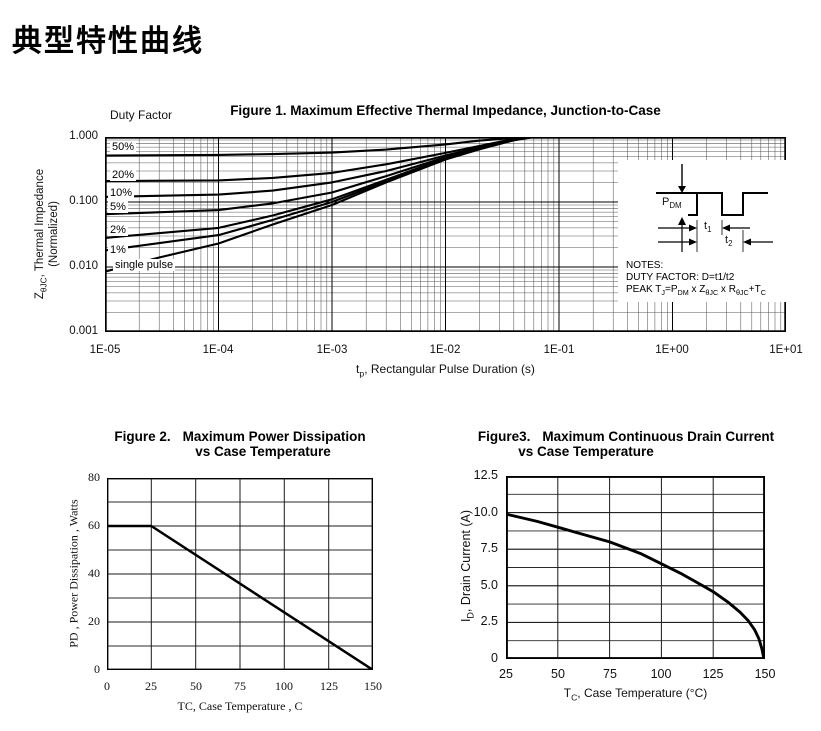  What do you see at coordinates (118, 230) in the screenshot?
I see `fig1-curve-label-2: 2%` at bounding box center [118, 230].